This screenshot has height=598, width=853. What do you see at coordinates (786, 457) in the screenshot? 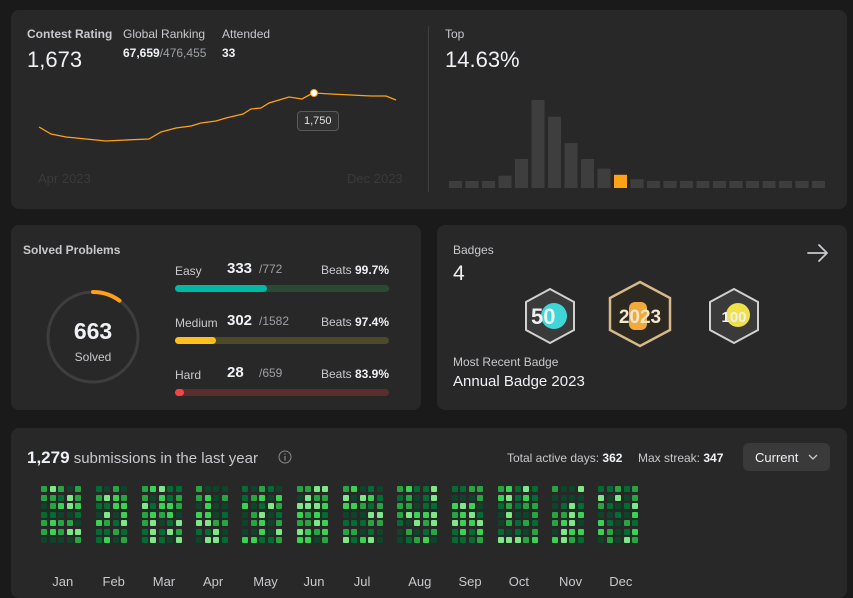
I see `period-dropdown: Current` at bounding box center [786, 457].